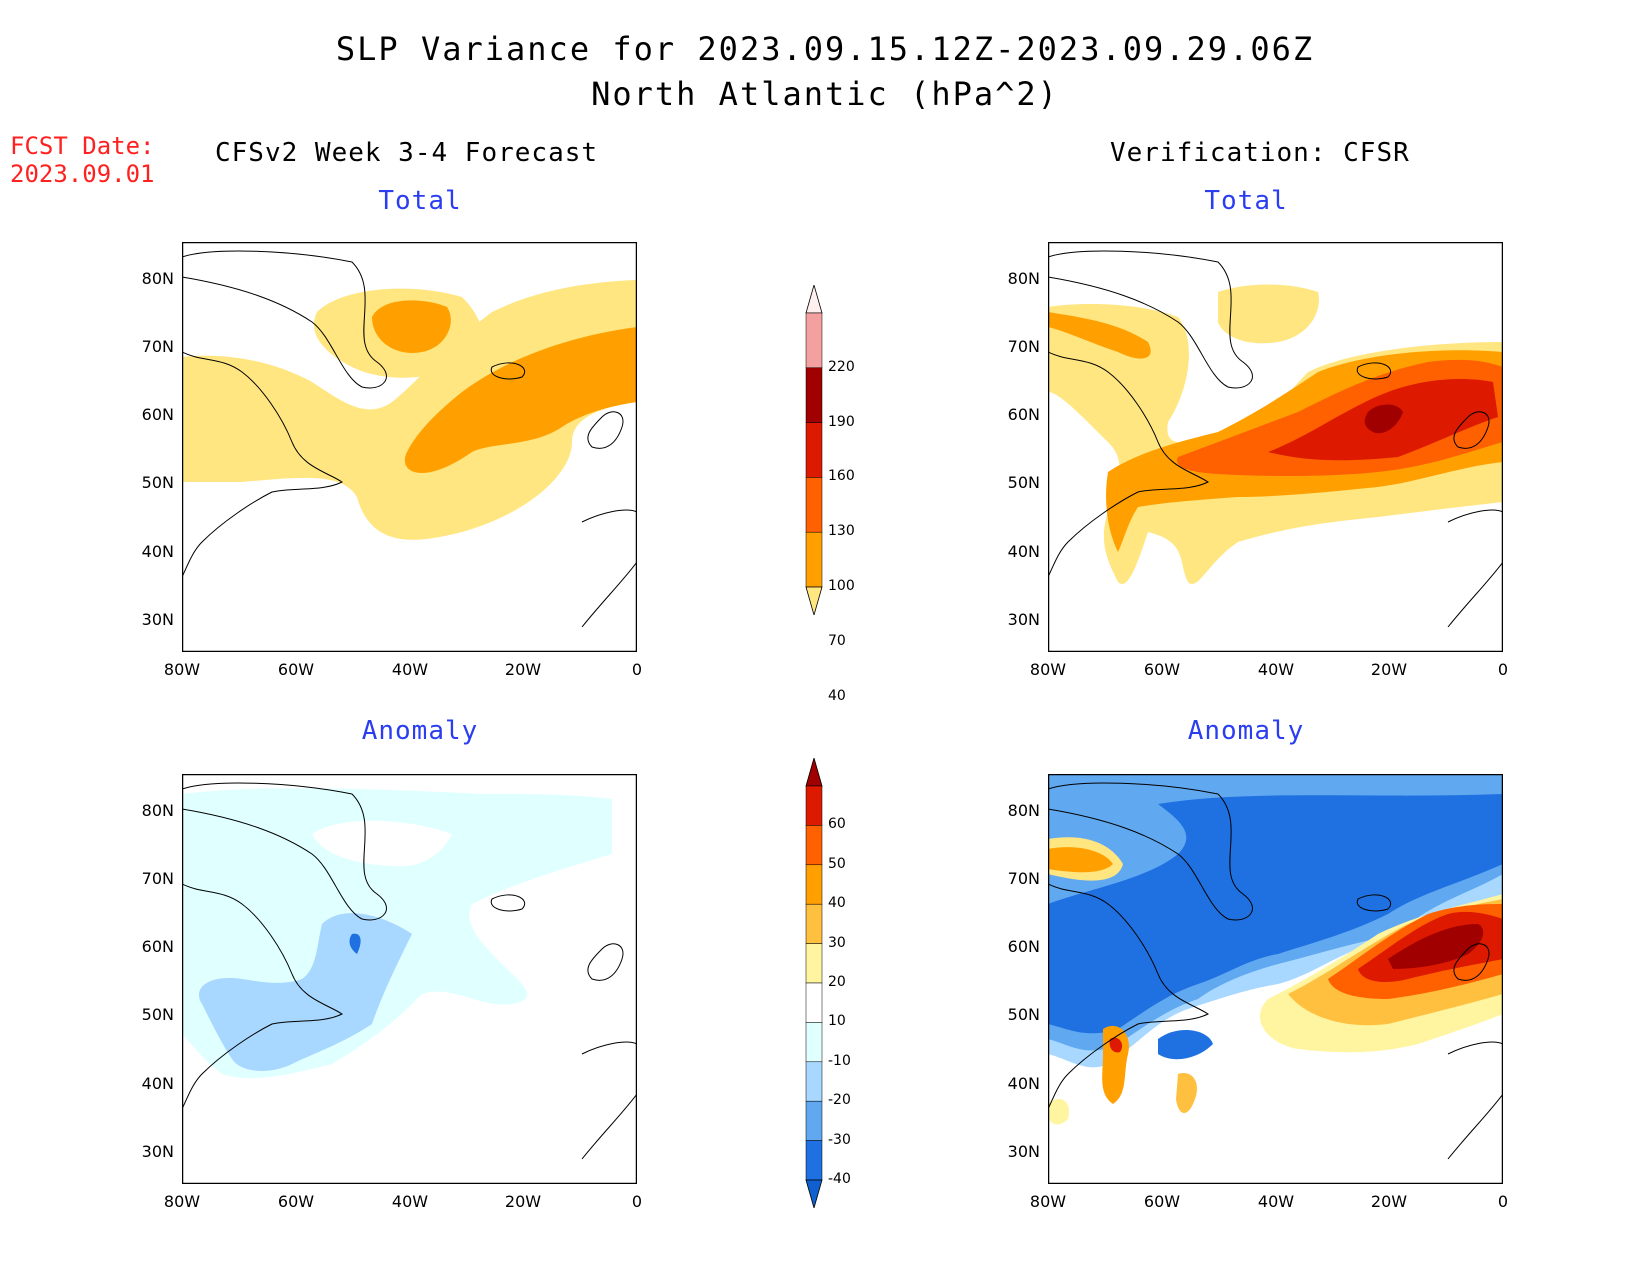 This screenshot has height=1275, width=1650. What do you see at coordinates (840, 493) in the screenshot?
I see `total-colorbar: 220 190 160 130 100 70 40` at bounding box center [840, 493].